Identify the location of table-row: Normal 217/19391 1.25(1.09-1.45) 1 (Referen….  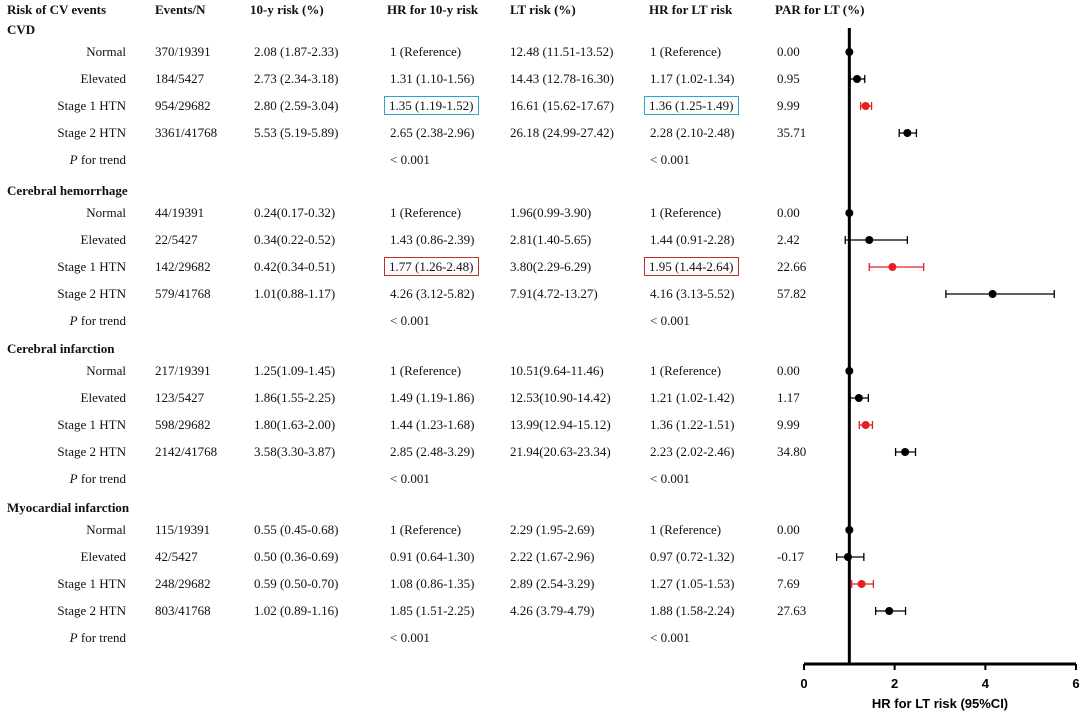
(399, 371).